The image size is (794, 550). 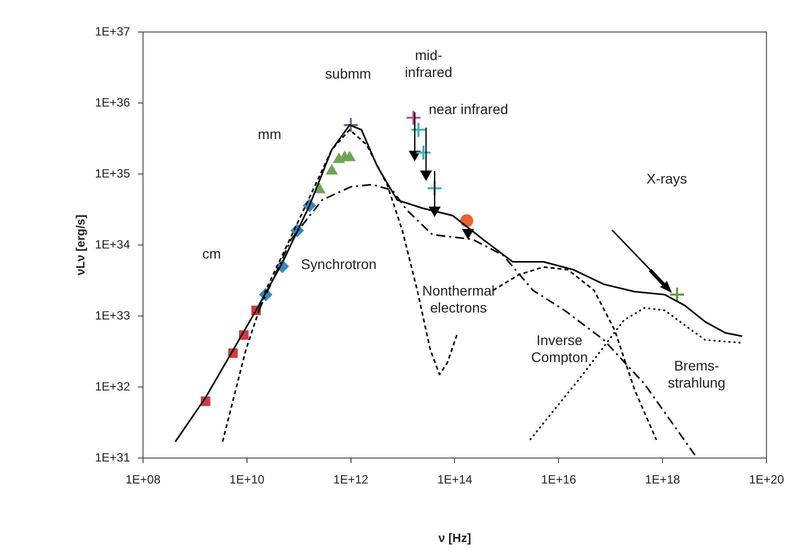 I want to click on y-tick-label: 1E+34, so click(x=112, y=244).